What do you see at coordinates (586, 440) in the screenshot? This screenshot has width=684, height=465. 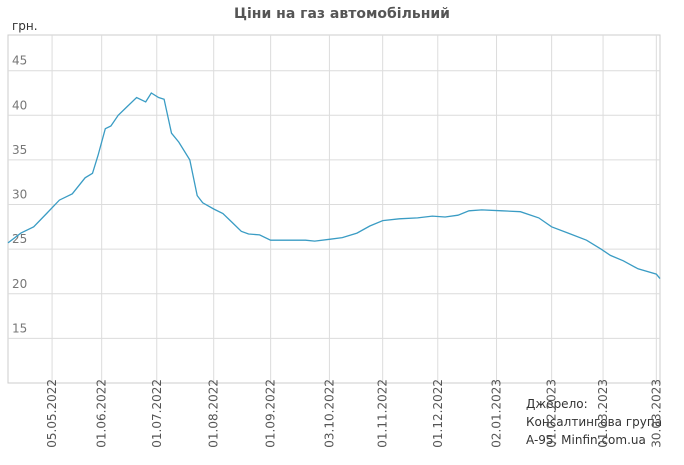 I see `source-line: A-95, Minfin.com.ua` at bounding box center [586, 440].